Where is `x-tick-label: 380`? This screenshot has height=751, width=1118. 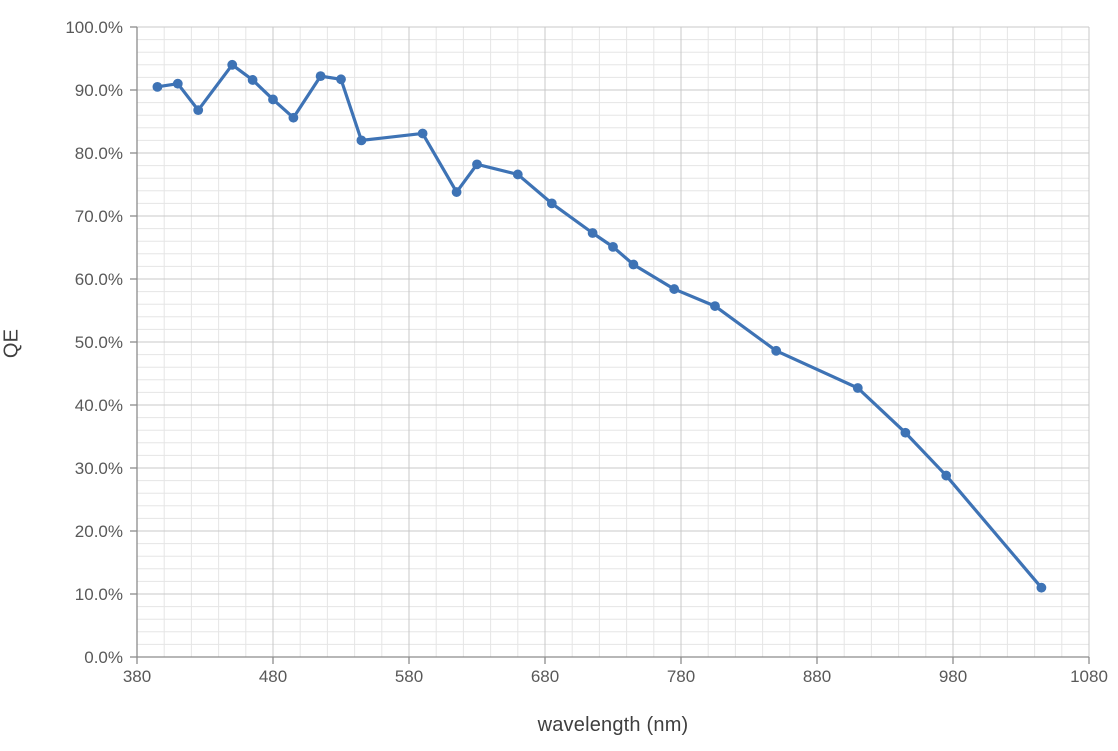
x-tick-label: 380 is located at coordinates (137, 676).